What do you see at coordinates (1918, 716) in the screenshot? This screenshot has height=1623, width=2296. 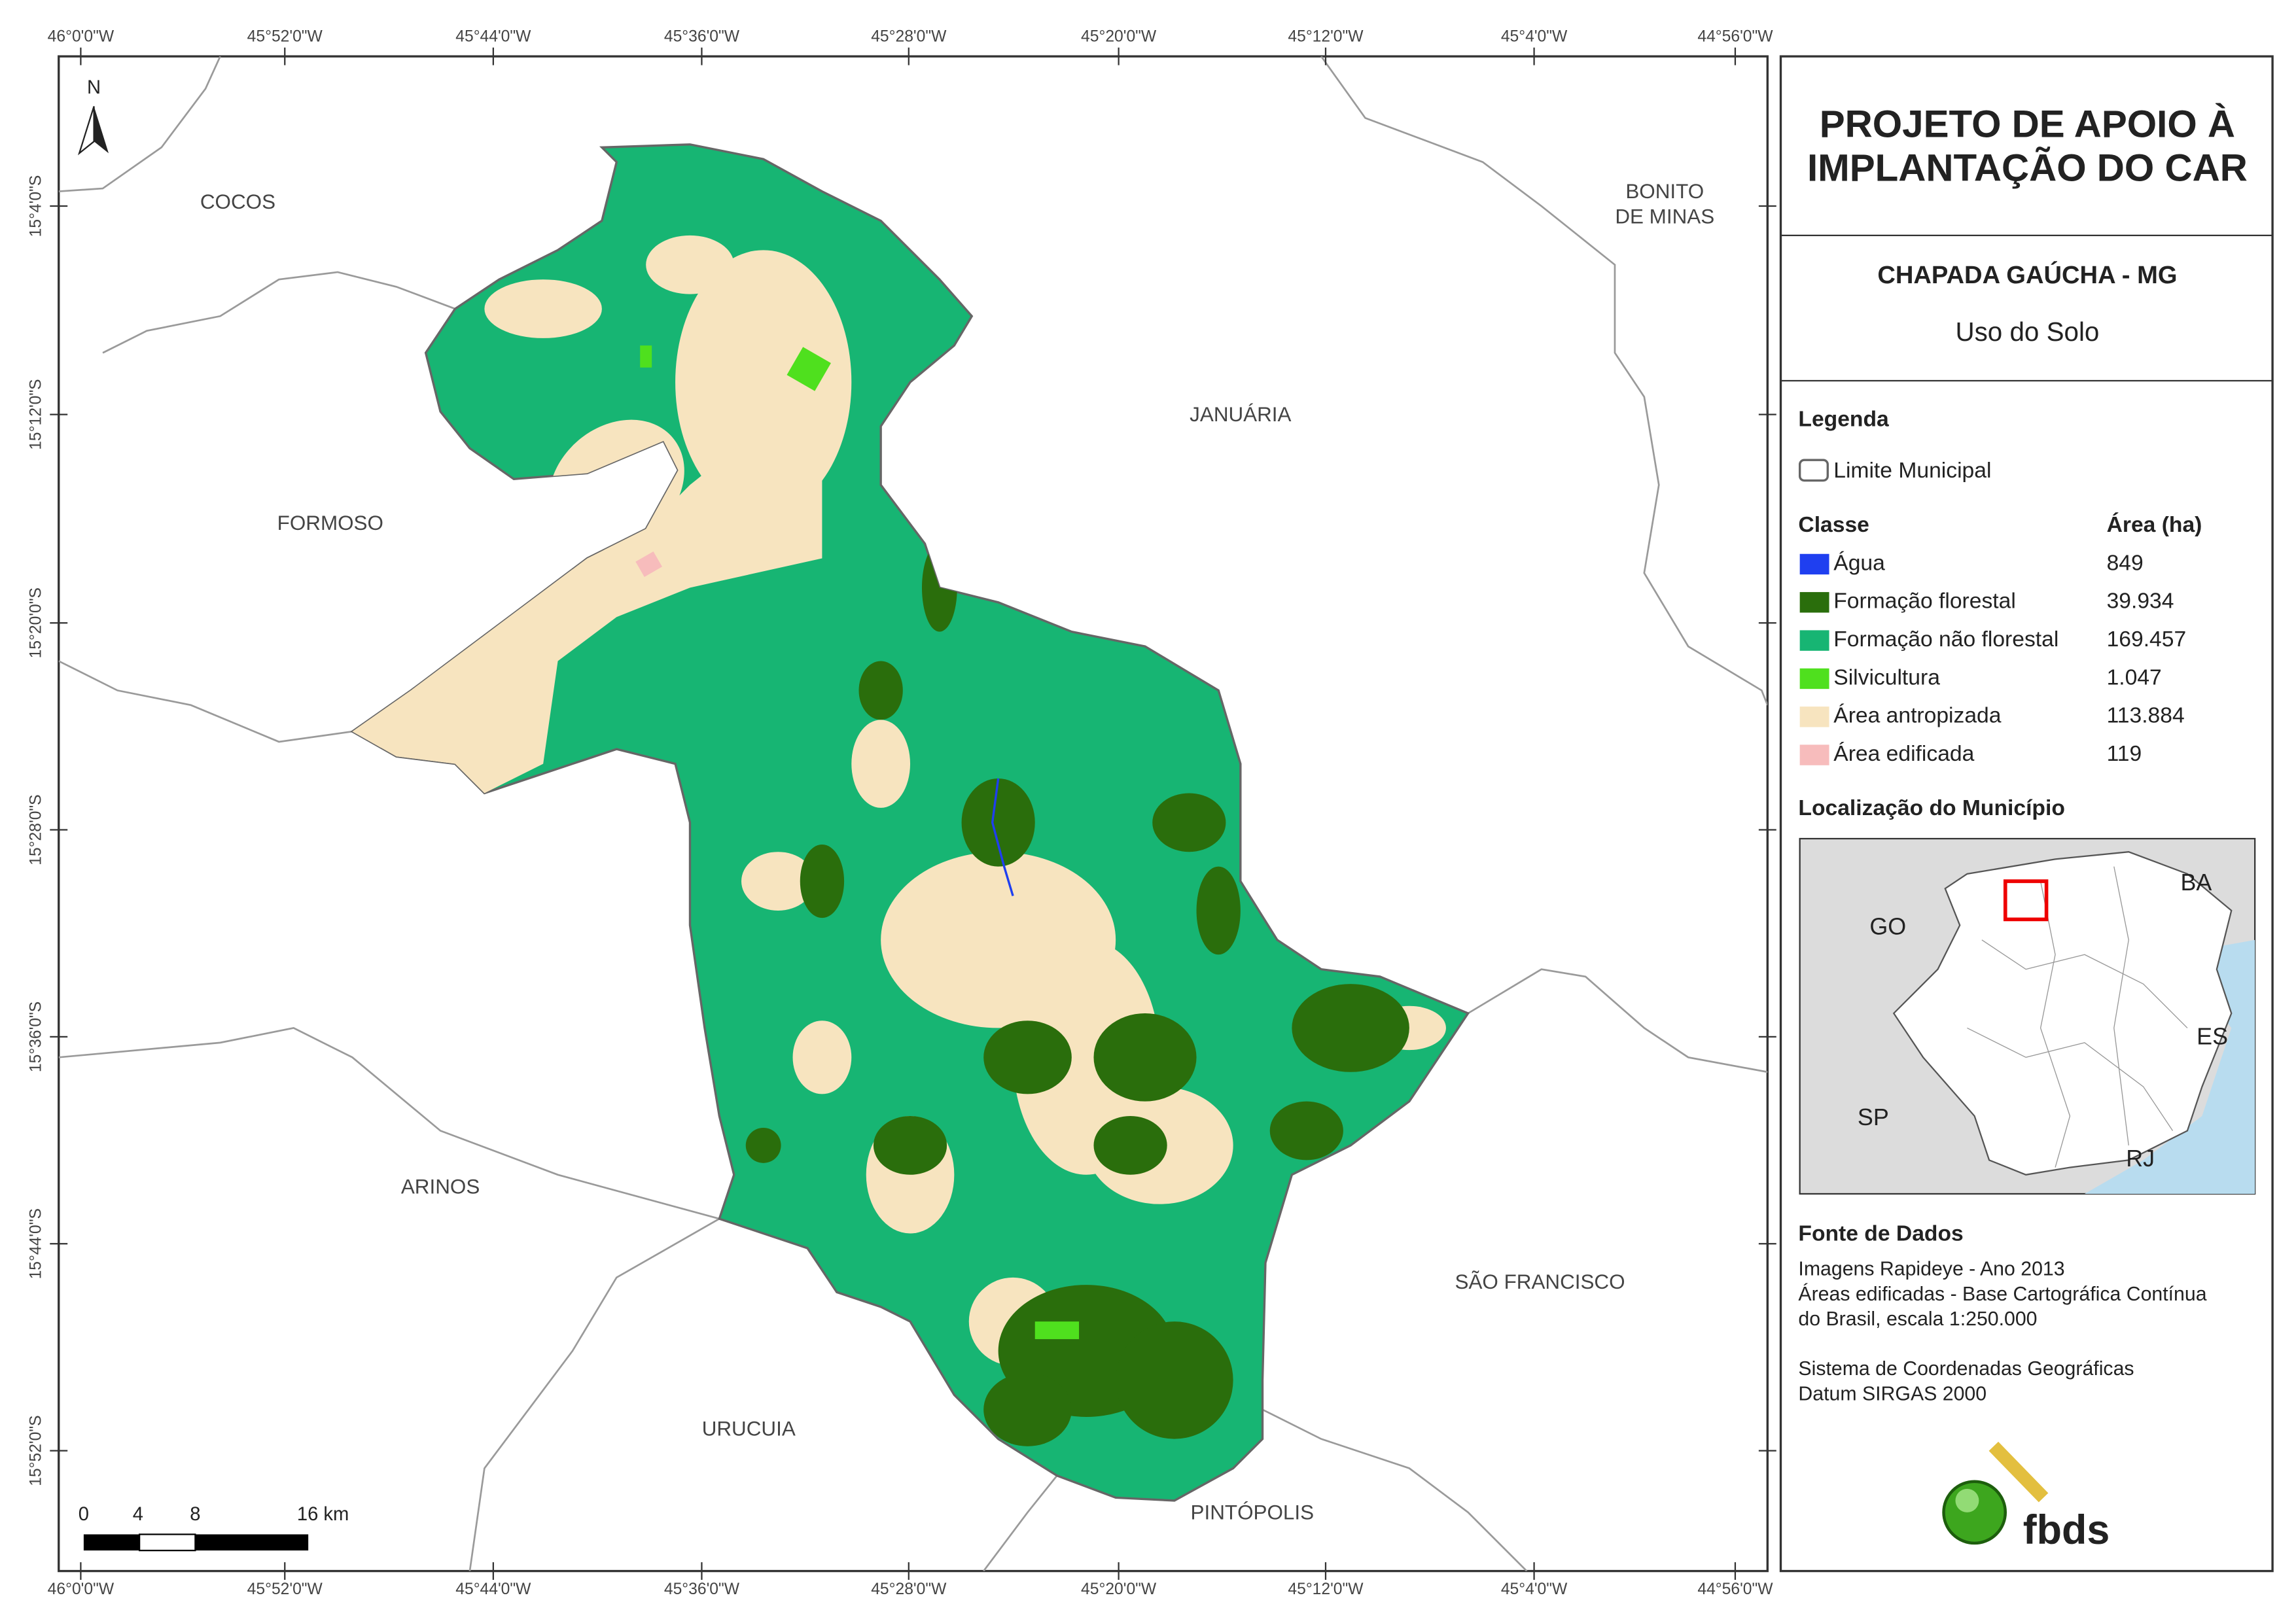 I see `legend-class: Área antropizada` at bounding box center [1918, 716].